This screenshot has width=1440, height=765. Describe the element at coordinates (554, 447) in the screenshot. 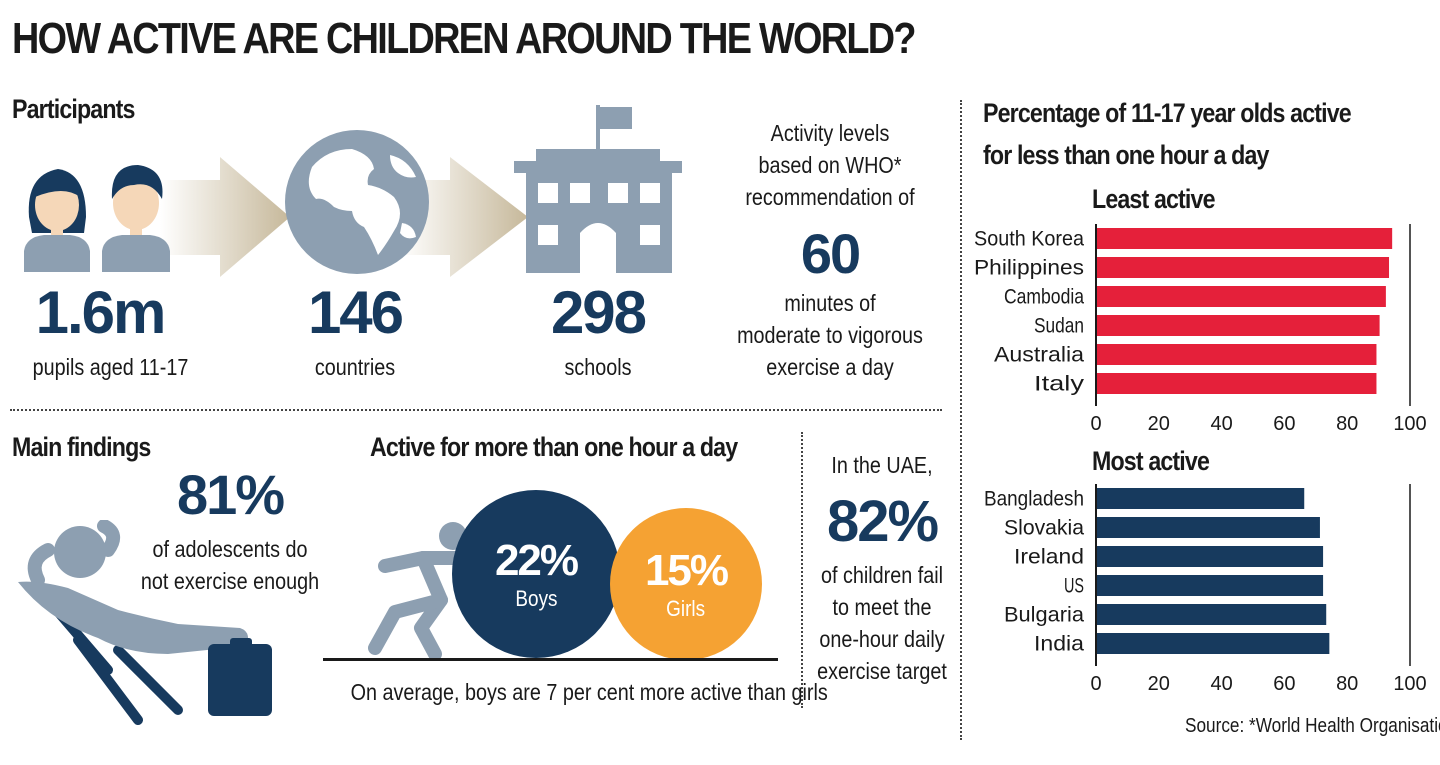

I see `active-heading: Active for more than one hour a day` at that location.